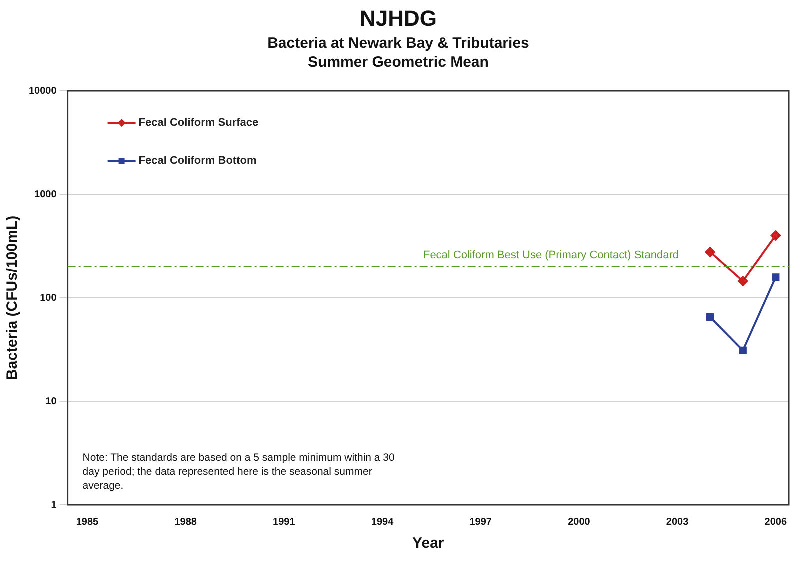 The width and height of the screenshot is (797, 573). I want to click on x-tick-label: 1985, so click(88, 522).